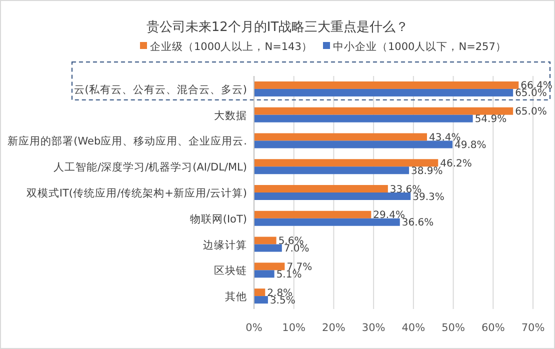 This screenshot has height=349, width=555. Describe the element at coordinates (127, 141) in the screenshot. I see `y-tick-label: 新应用的部署(Web应用、移动应用、企业应用云.` at that location.